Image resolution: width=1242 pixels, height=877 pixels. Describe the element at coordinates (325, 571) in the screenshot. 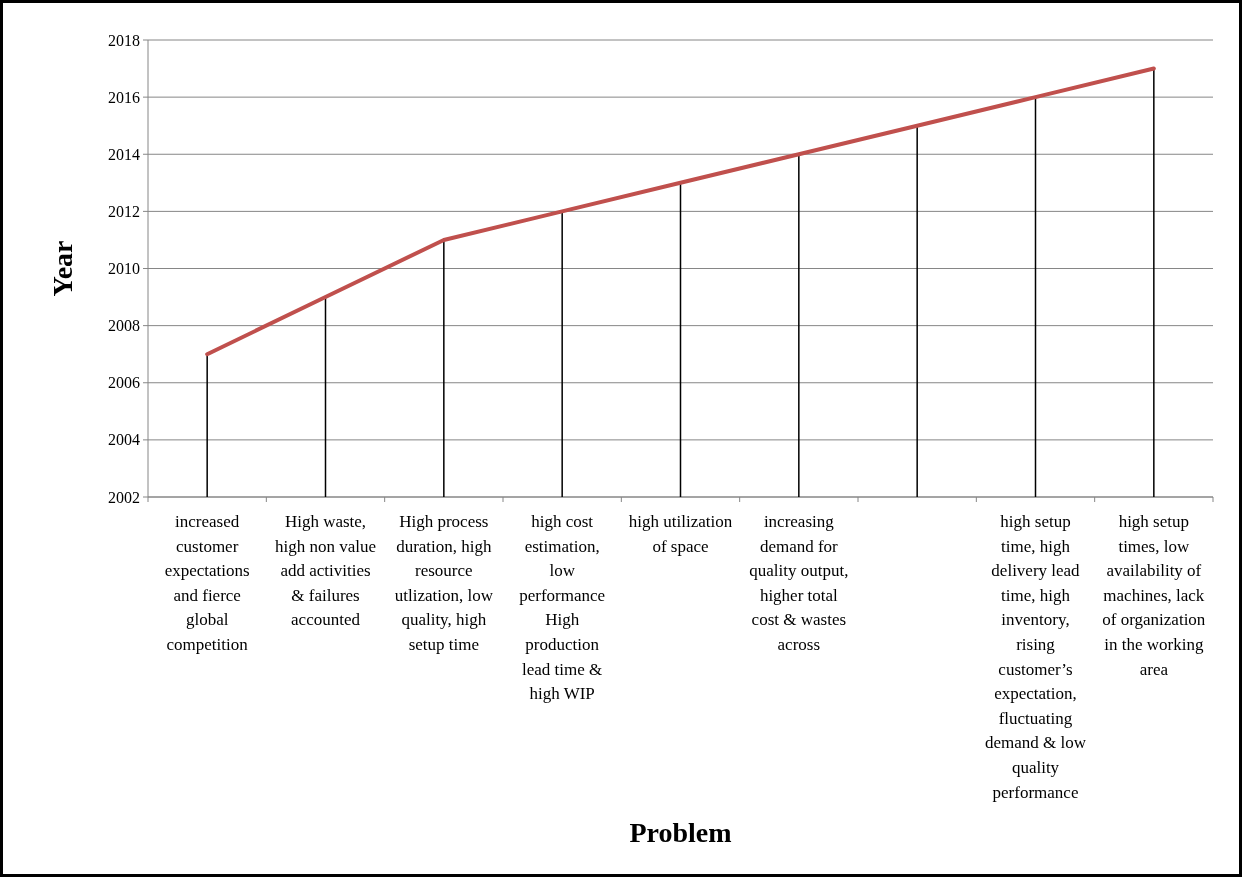

I see `x-tick-label: High waste, high non value add activities & failures accounted` at that location.